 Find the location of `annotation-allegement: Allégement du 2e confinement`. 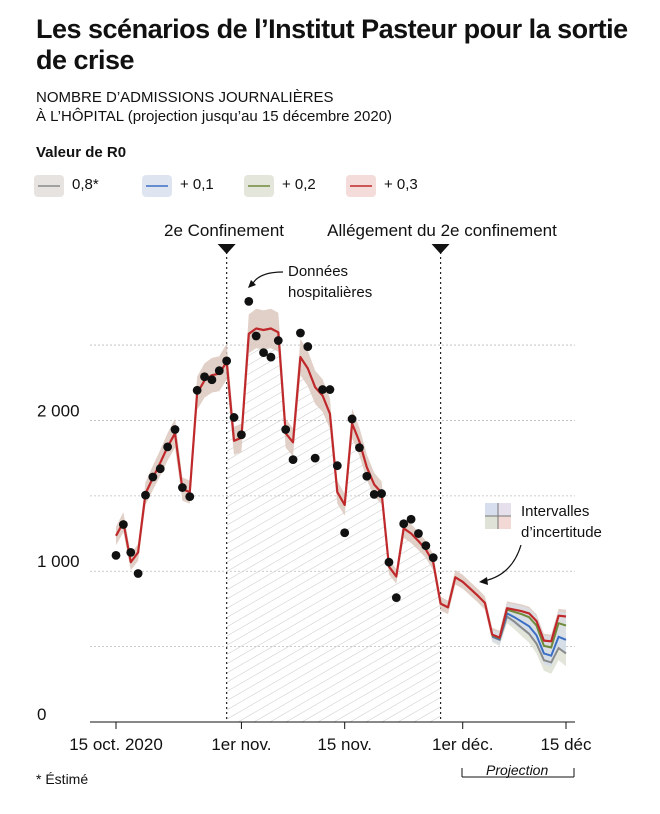

annotation-allegement: Allégement du 2e confinement is located at coordinates (442, 230).